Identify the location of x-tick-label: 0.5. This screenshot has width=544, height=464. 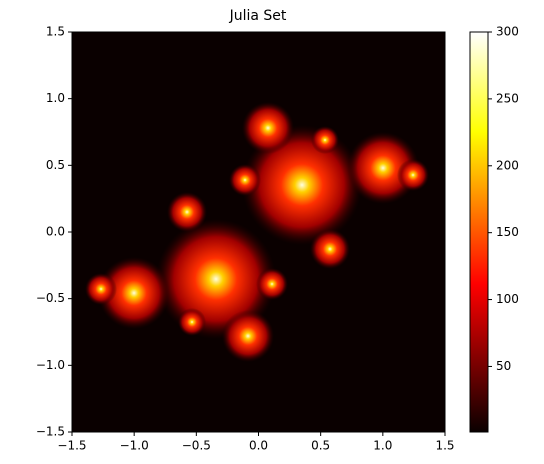
(320, 446).